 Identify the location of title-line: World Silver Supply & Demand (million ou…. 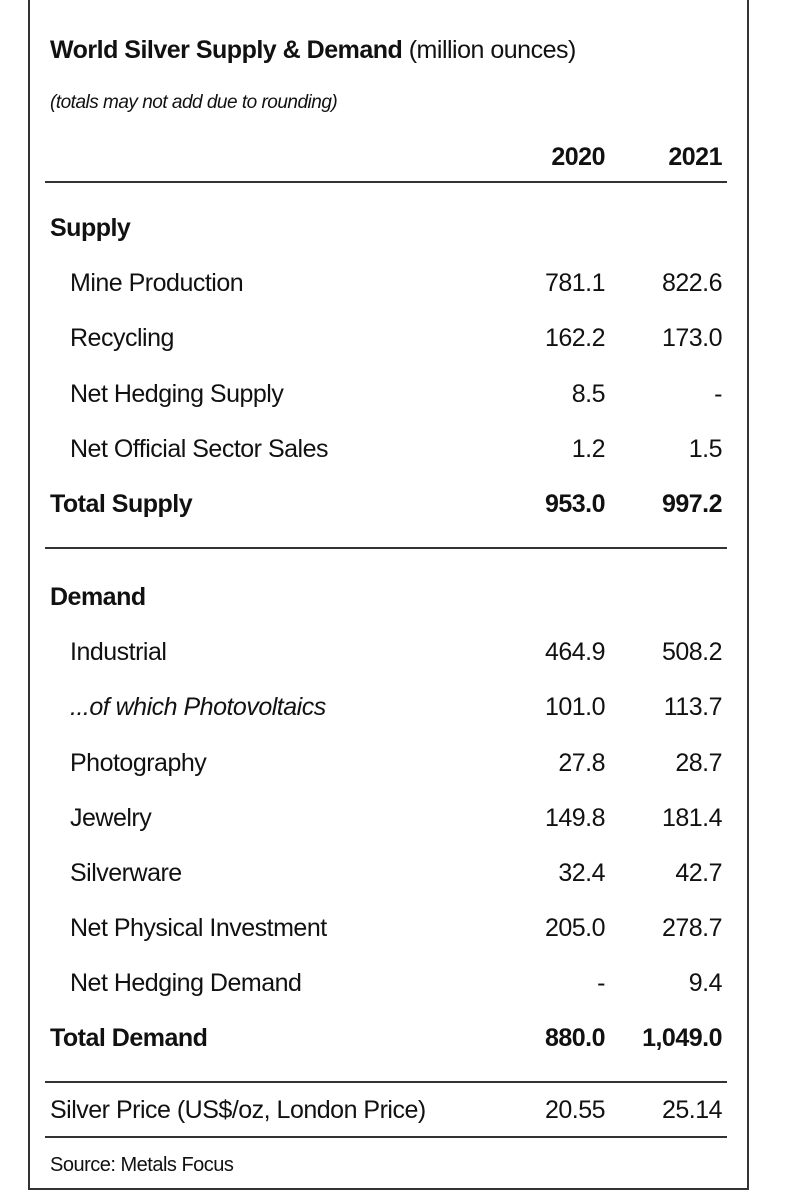
(313, 50).